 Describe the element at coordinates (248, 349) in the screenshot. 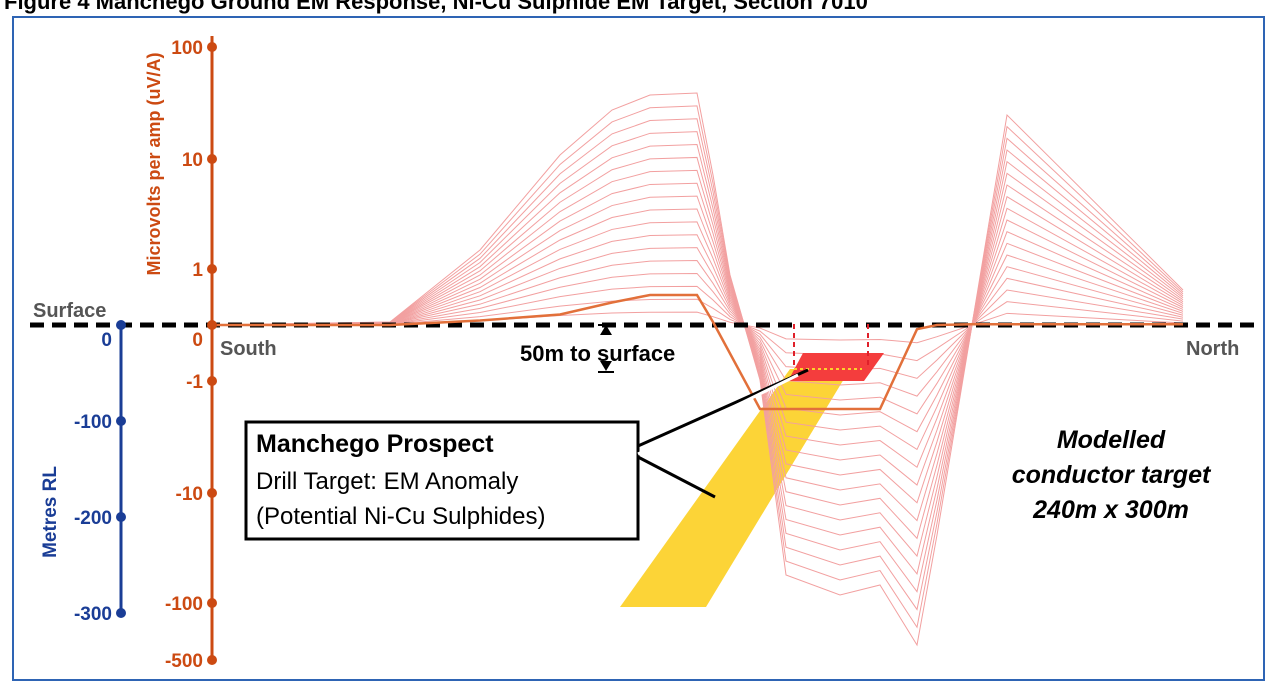

I see `south-label: South` at that location.